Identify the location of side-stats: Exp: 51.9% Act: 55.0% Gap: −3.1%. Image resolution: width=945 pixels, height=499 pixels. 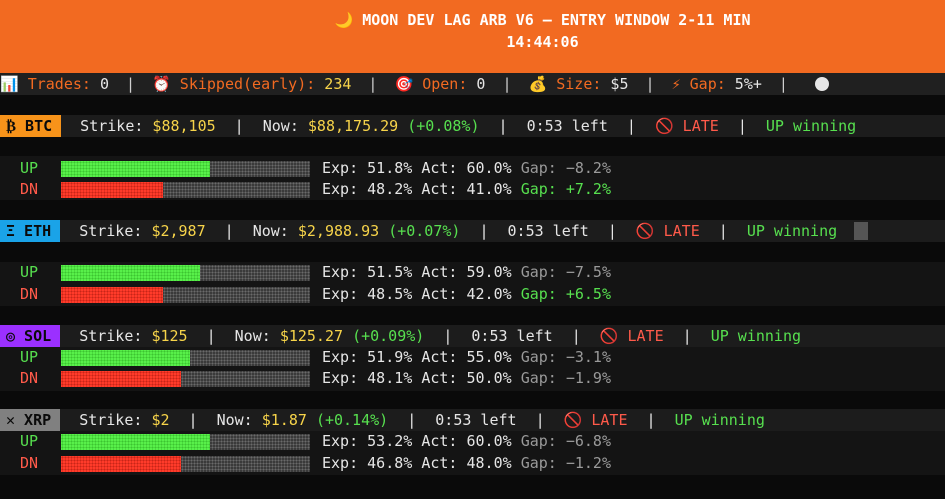
(466, 357).